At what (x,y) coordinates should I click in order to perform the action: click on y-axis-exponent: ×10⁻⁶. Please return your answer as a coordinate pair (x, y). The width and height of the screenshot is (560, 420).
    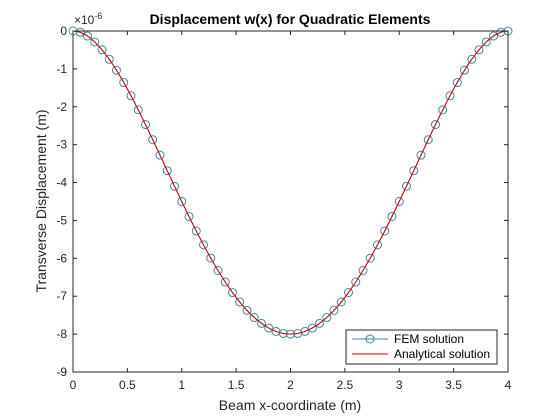
    Looking at the image, I should click on (88, 19).